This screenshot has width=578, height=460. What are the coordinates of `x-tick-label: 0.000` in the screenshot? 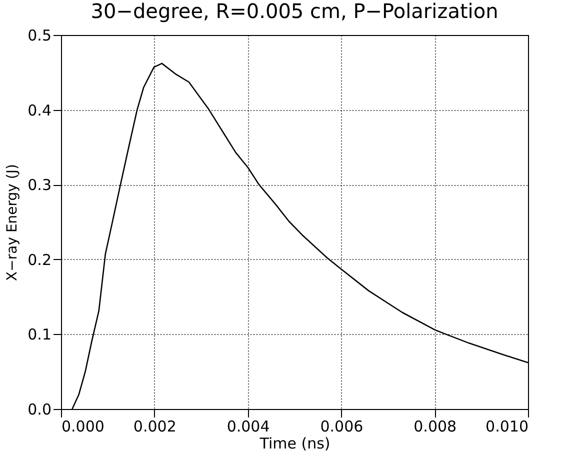 It's located at (83, 427).